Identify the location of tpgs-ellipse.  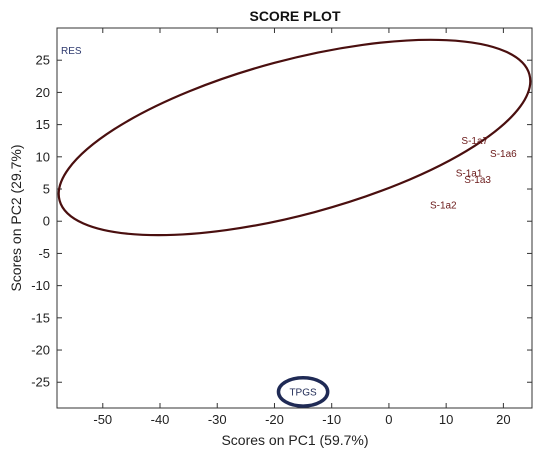
(303, 391).